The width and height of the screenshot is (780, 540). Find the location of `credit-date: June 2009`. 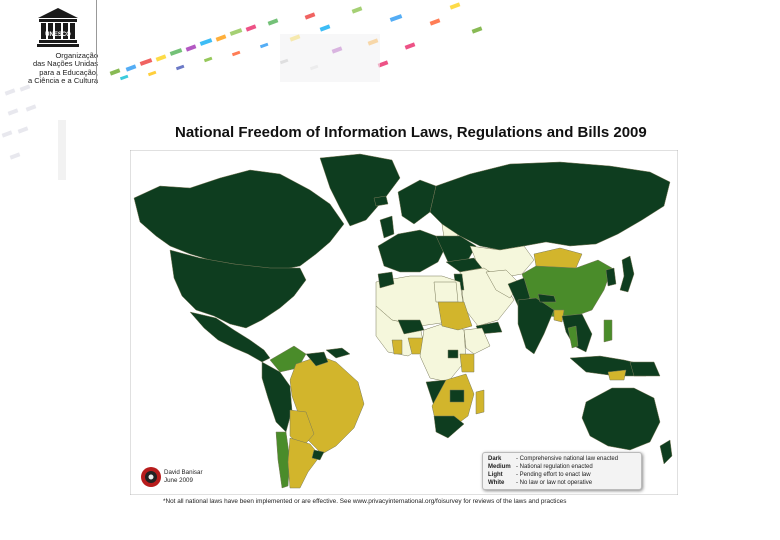

credit-date: June 2009 is located at coordinates (178, 480).